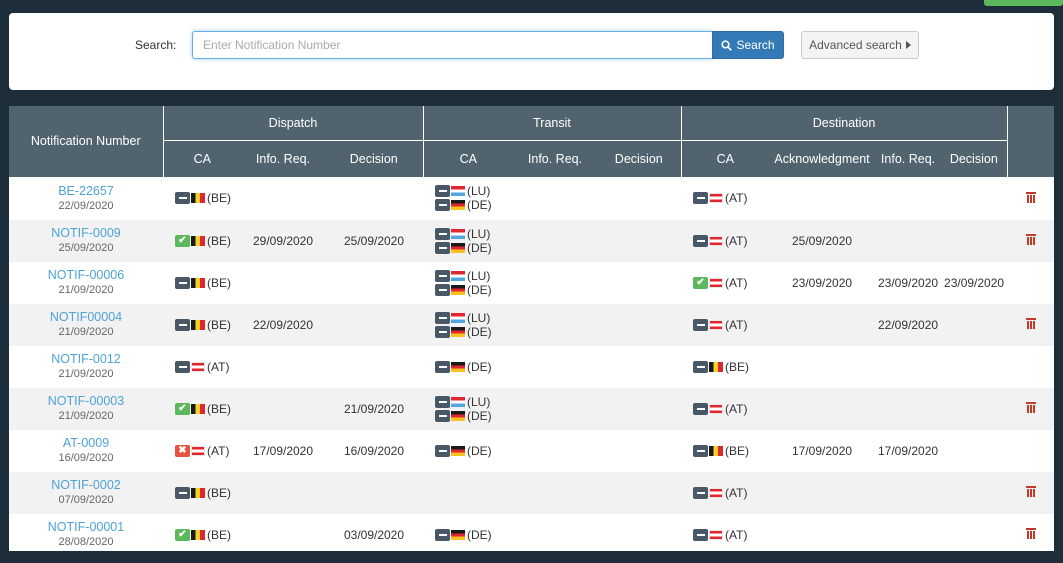 This screenshot has height=563, width=1063. Describe the element at coordinates (844, 123) in the screenshot. I see `group-destination: Destination` at that location.